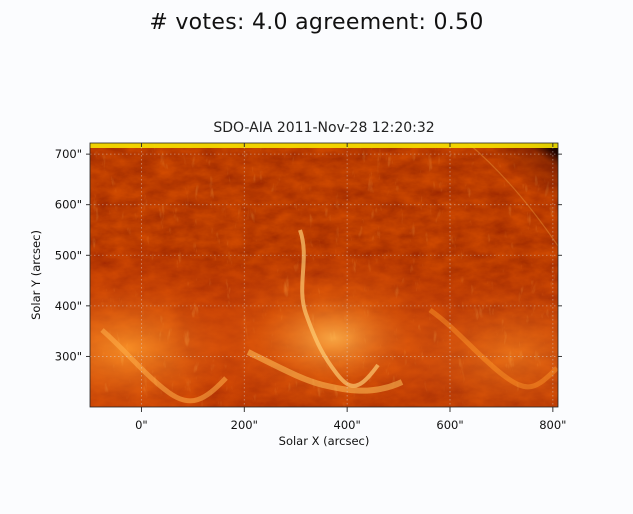  Describe the element at coordinates (316, 22) in the screenshot. I see `figure-suptitle: # votes: 4.0 agreement: 0.50` at that location.